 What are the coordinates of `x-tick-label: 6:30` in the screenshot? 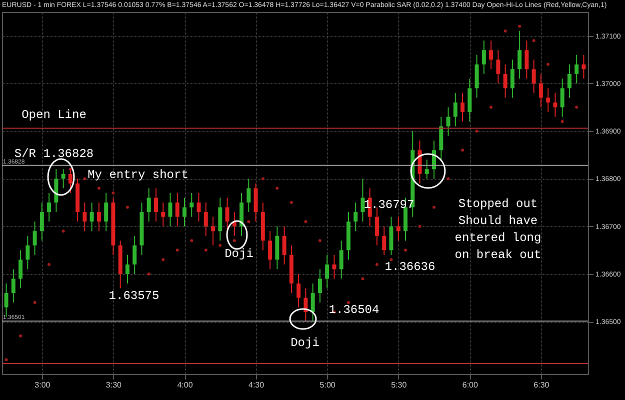 It's located at (542, 385).